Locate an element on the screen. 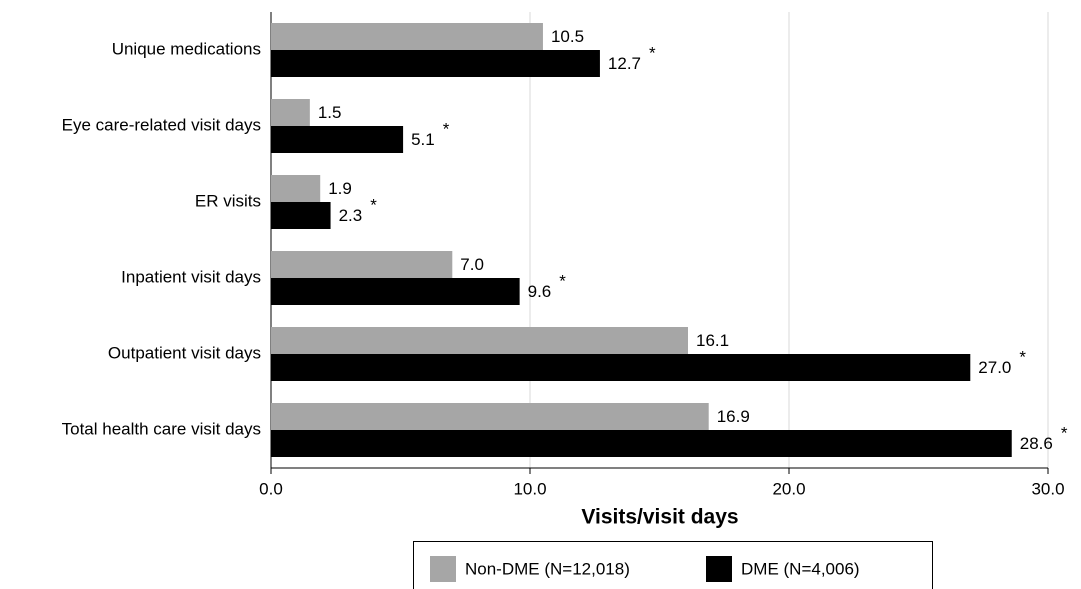 The image size is (1081, 589). value-label: 7.0 is located at coordinates (472, 264).